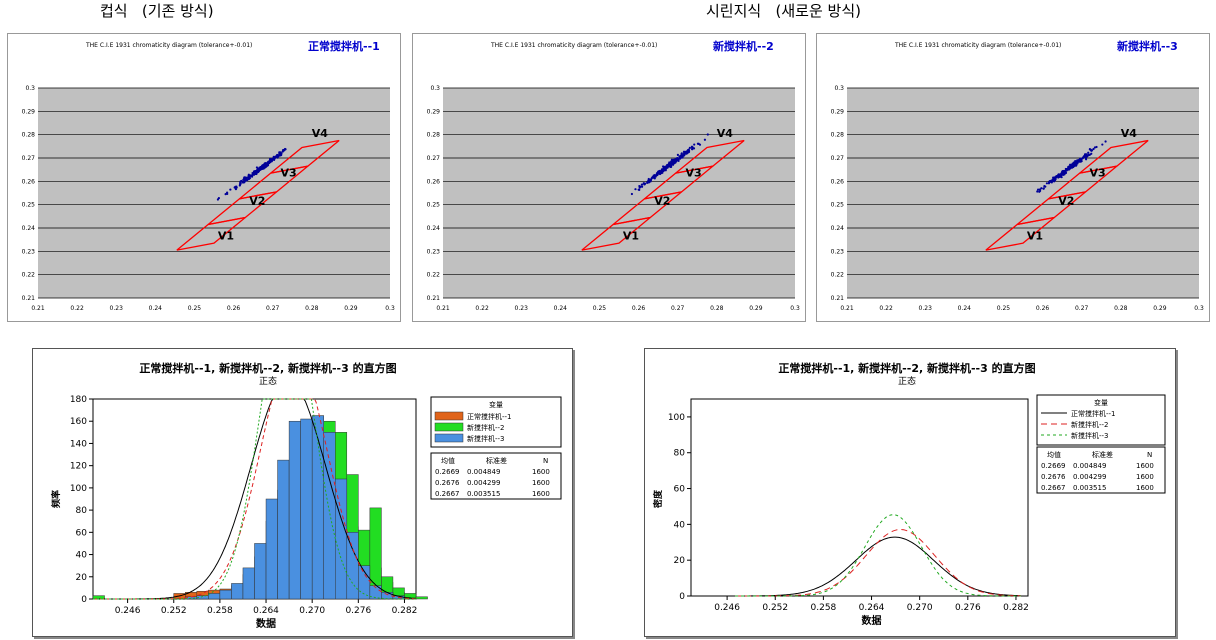 Image resolution: width=1216 pixels, height=640 pixels. I want to click on y-tick-label: 100, so click(676, 418).